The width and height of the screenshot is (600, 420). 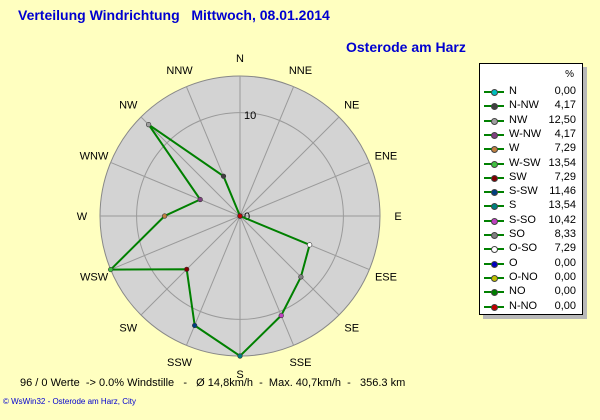 What do you see at coordinates (562, 205) in the screenshot?
I see `legend-value: 13,54` at bounding box center [562, 205].